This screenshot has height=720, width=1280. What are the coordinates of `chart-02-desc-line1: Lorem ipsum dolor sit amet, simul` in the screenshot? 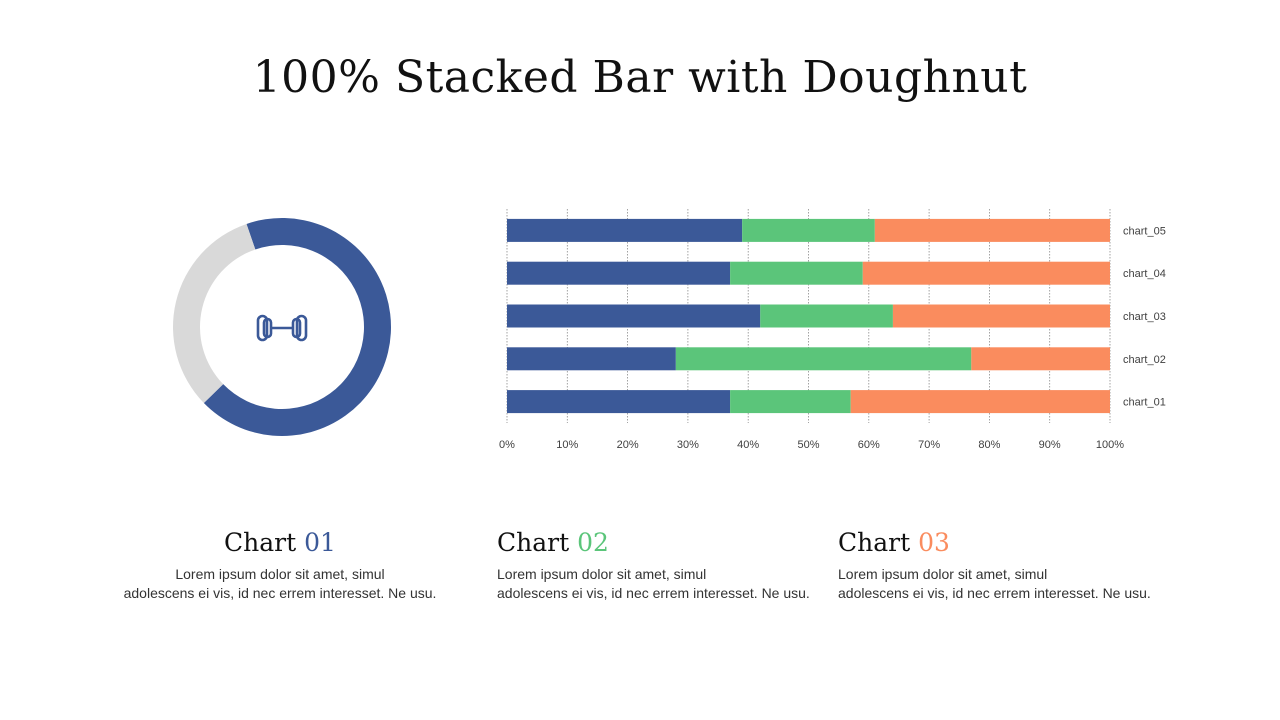 It's located at (602, 574).